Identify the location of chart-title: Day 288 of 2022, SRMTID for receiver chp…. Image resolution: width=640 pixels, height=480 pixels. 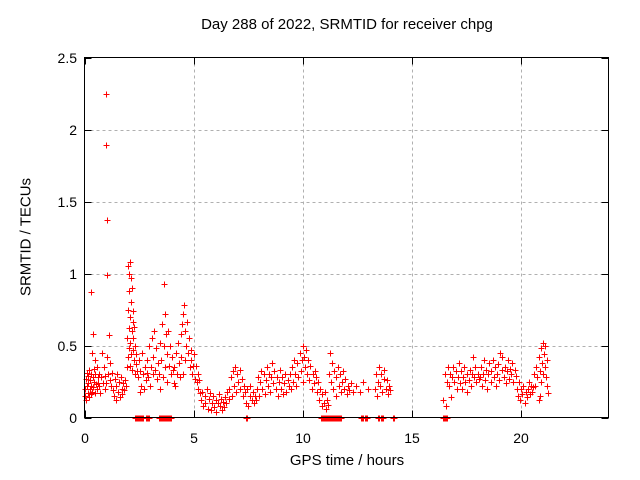
(347, 24).